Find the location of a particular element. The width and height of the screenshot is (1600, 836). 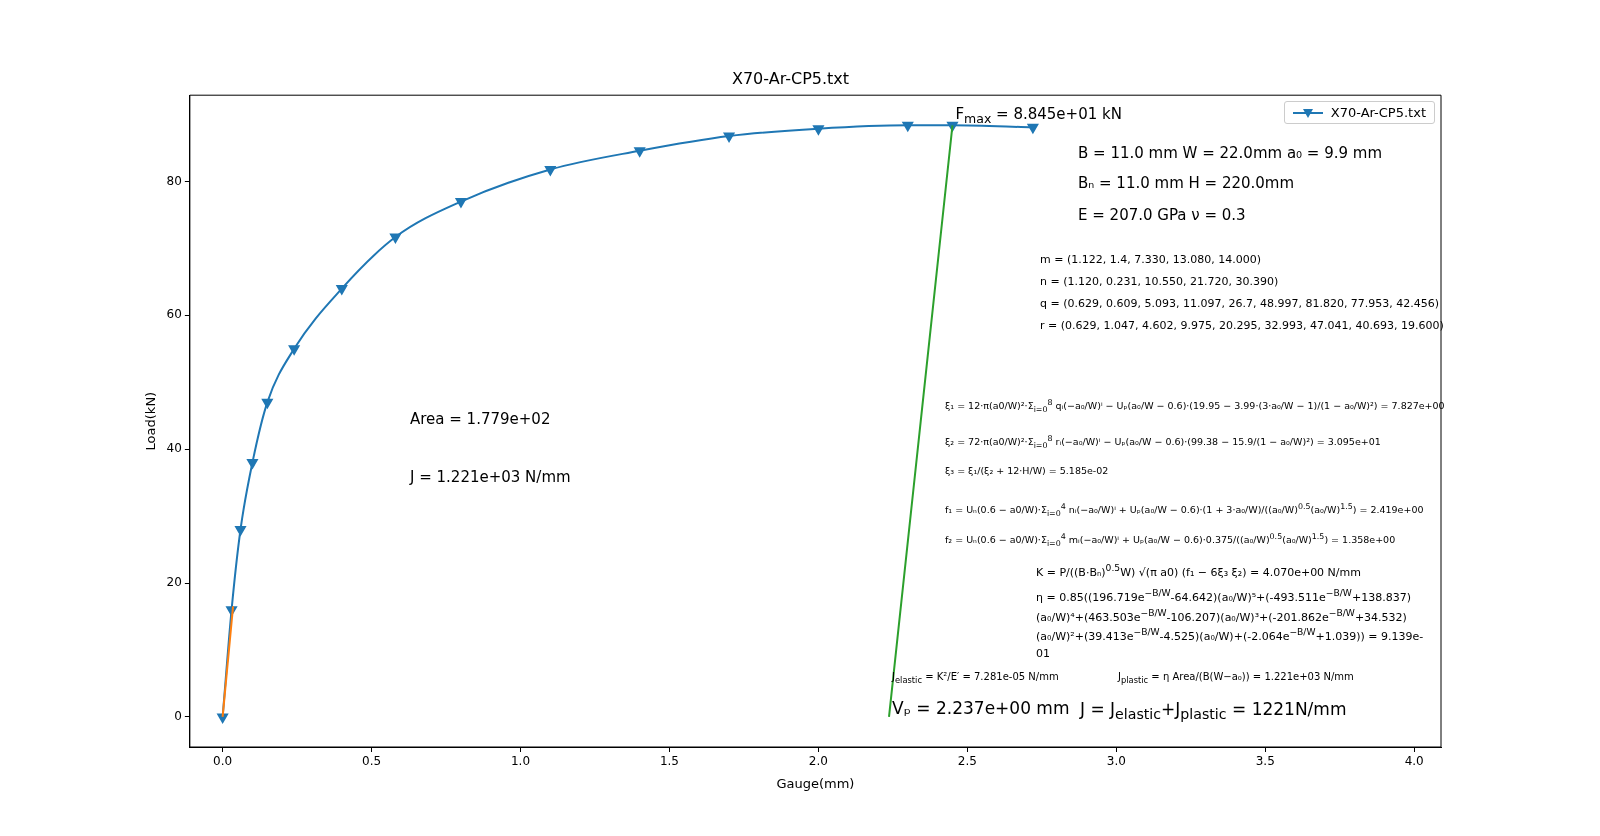

x-tick-label: 2.0 is located at coordinates (818, 761).